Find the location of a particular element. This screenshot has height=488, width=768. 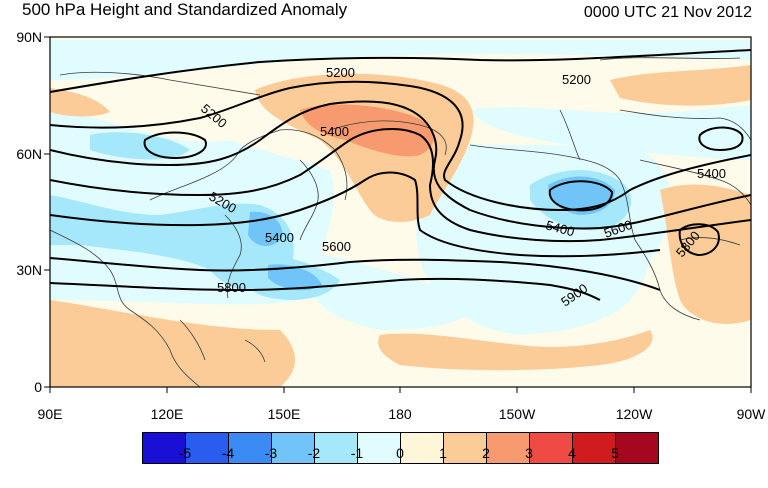

lon-label-90e: 90E is located at coordinates (50, 414).